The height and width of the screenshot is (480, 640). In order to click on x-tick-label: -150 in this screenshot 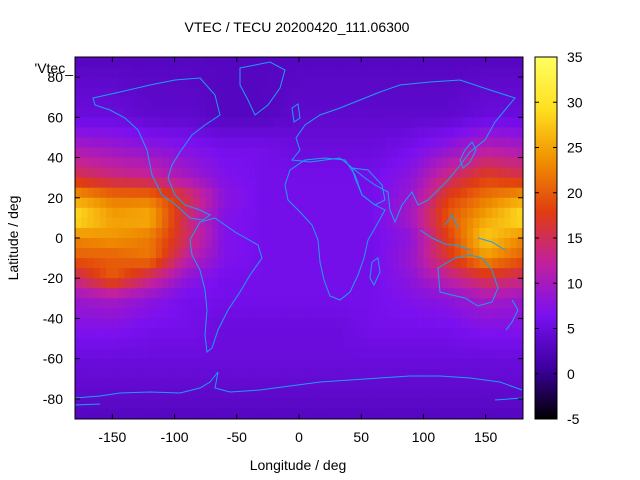, I will do `click(112, 437)`.